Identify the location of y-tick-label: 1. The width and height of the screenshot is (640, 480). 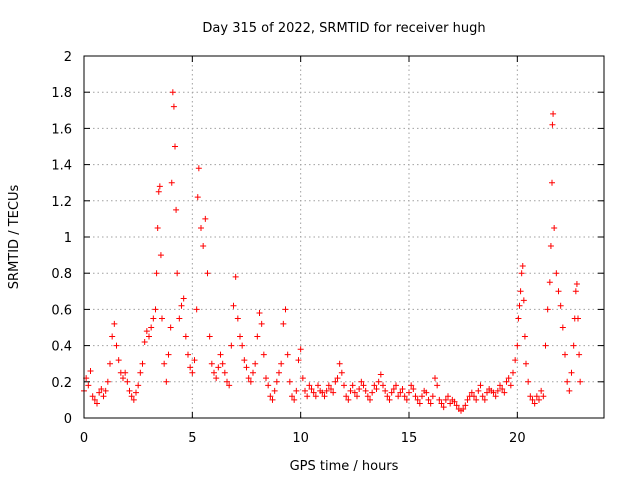
(68, 238).